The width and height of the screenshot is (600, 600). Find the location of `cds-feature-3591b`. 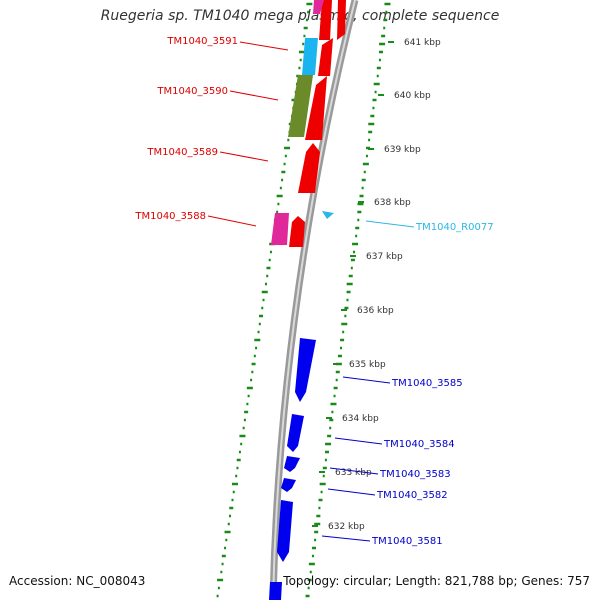

cds-feature-3591b is located at coordinates (341, 20).